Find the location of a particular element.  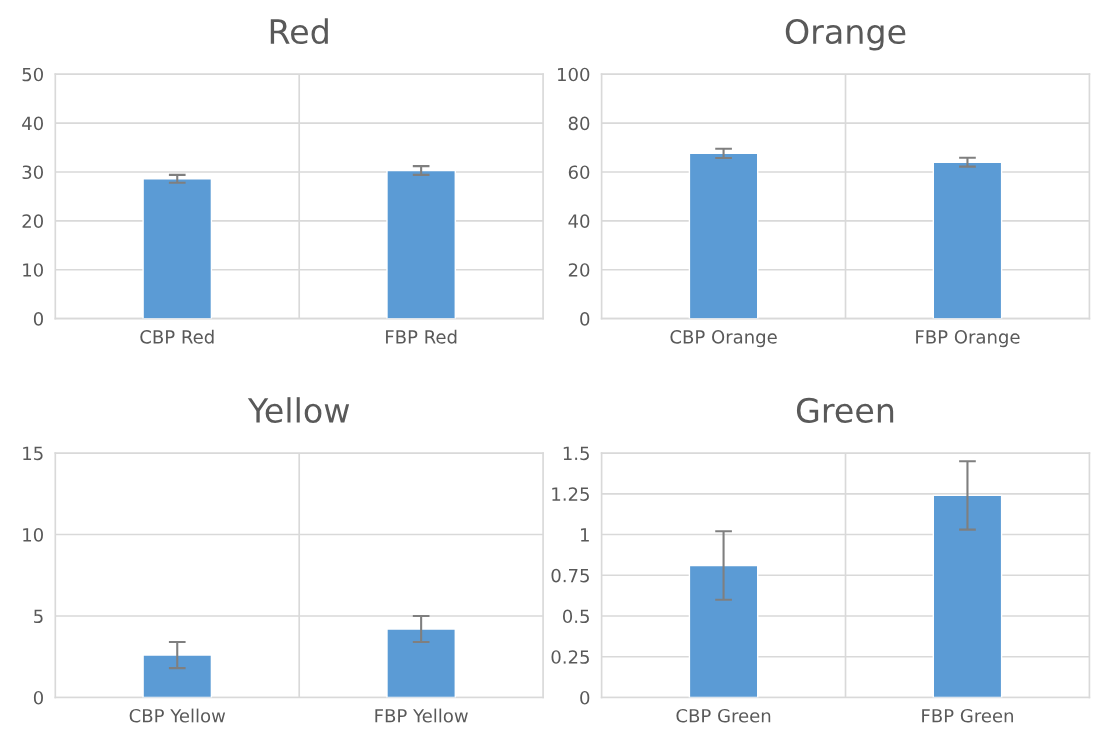

y-tick-label: 15 is located at coordinates (33, 453).